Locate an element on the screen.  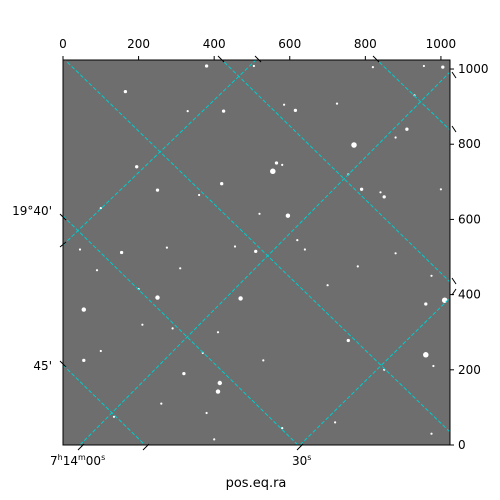
dec-tick-label: 19°40' is located at coordinates (32, 211).